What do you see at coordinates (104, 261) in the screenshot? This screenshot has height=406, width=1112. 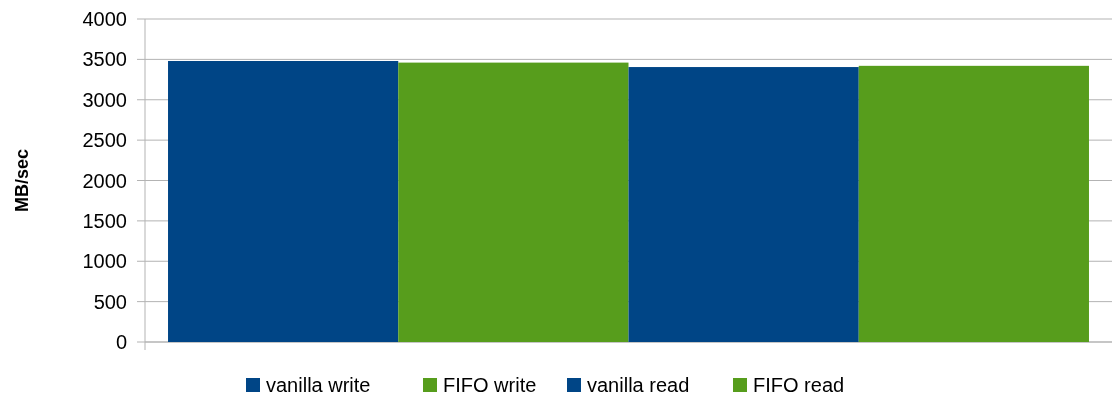 I see `y-tick-label: 1000` at bounding box center [104, 261].